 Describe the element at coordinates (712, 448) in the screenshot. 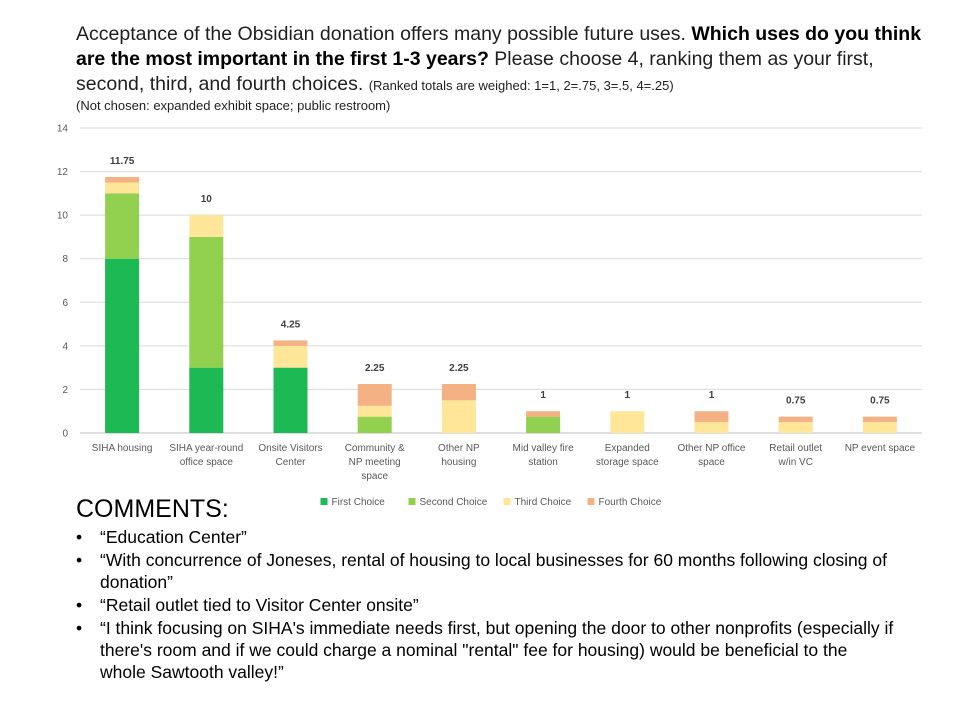

I see `x-tick-label: Other NP office` at that location.